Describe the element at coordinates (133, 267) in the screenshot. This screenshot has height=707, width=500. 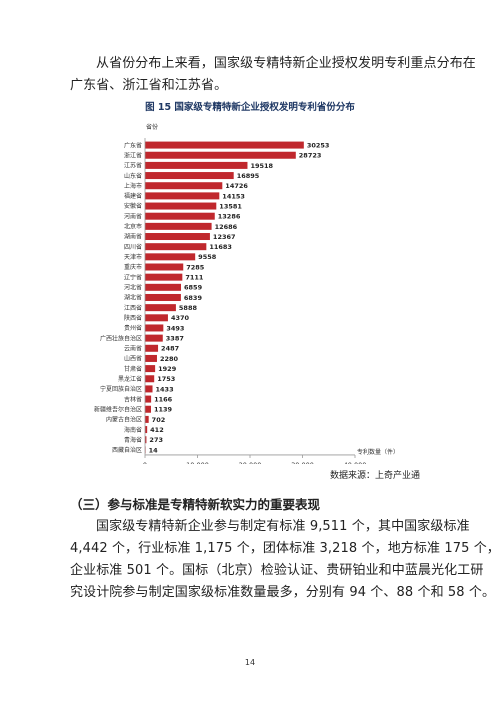
I see `category-label: 重庆市` at that location.